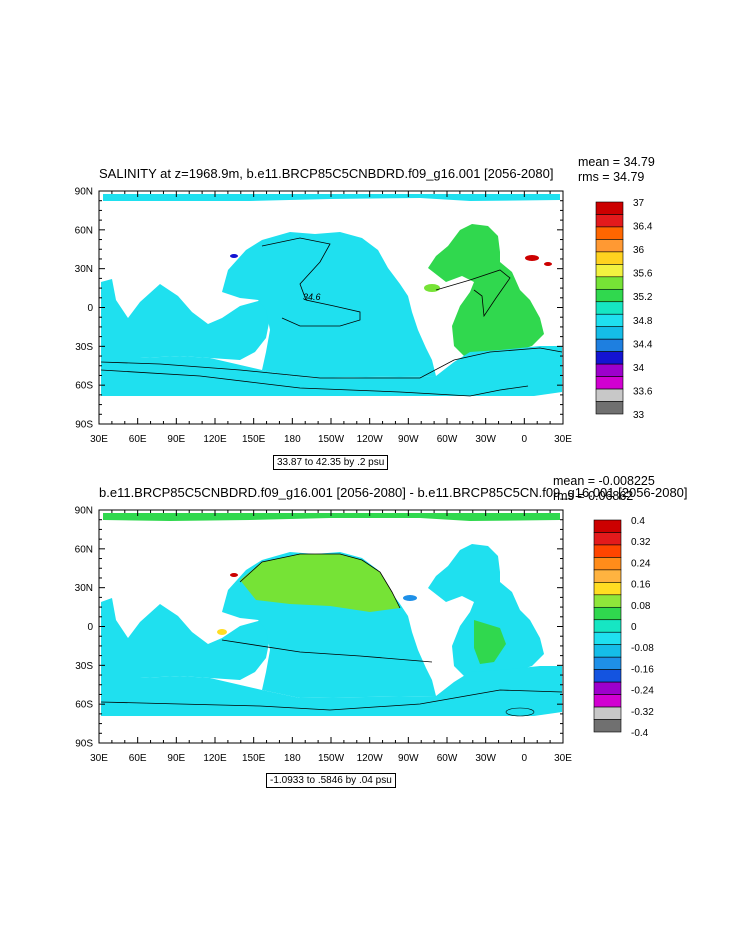 The image size is (733, 945). I want to click on panel1-indian-ocean, so click(185, 319).